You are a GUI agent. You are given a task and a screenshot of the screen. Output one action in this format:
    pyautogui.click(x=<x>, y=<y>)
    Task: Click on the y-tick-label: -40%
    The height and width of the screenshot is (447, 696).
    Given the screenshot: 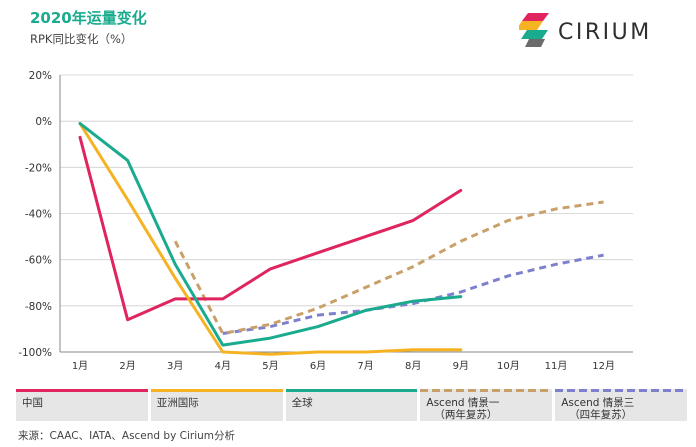 What is the action you would take?
    pyautogui.click(x=38, y=215)
    